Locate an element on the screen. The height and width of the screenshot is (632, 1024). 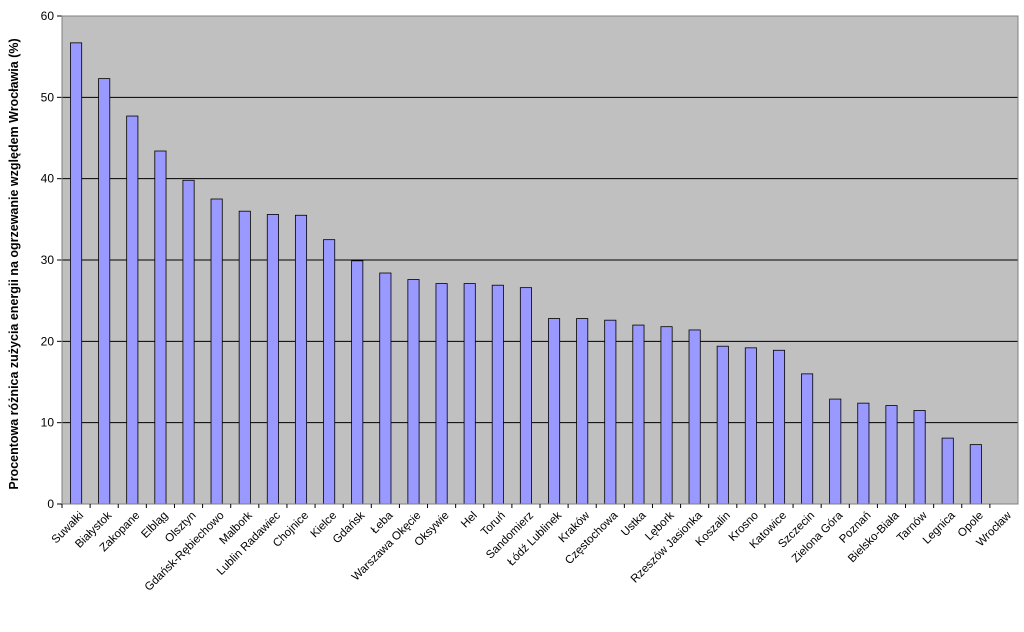
x-tick-label: Legnica is located at coordinates (939, 527).